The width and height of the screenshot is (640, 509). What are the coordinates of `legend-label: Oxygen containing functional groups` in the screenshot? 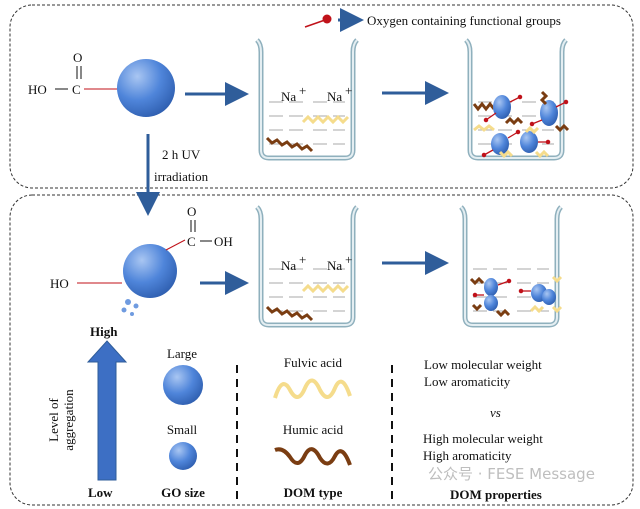 It's located at (464, 20).